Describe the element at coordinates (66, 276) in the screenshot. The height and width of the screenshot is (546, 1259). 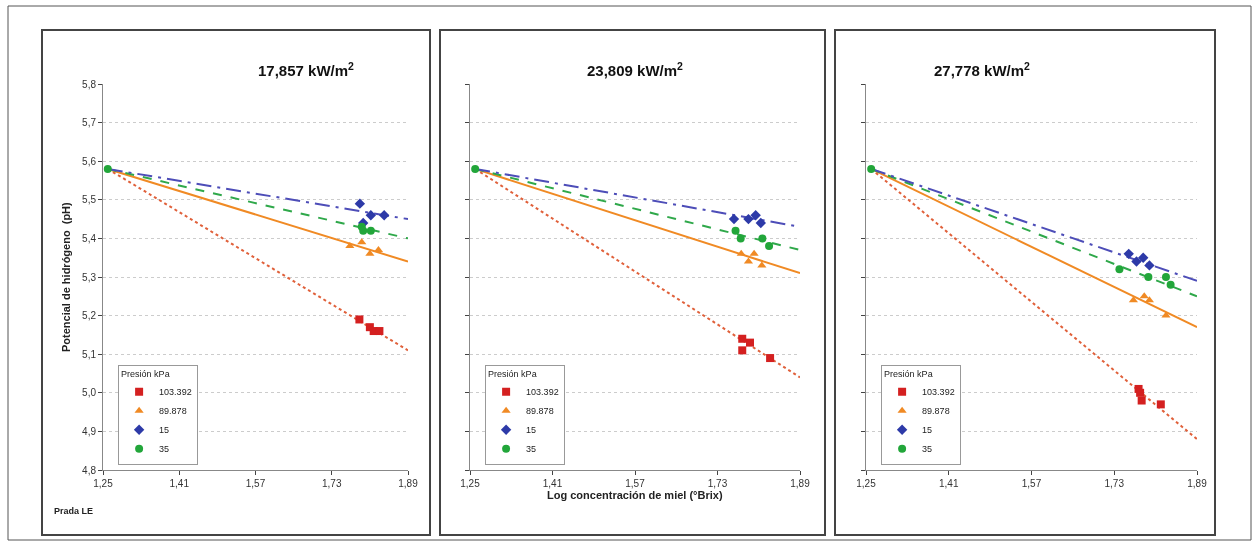
I see `y-axis-title: Potencial de hidrógeno (pH)` at that location.